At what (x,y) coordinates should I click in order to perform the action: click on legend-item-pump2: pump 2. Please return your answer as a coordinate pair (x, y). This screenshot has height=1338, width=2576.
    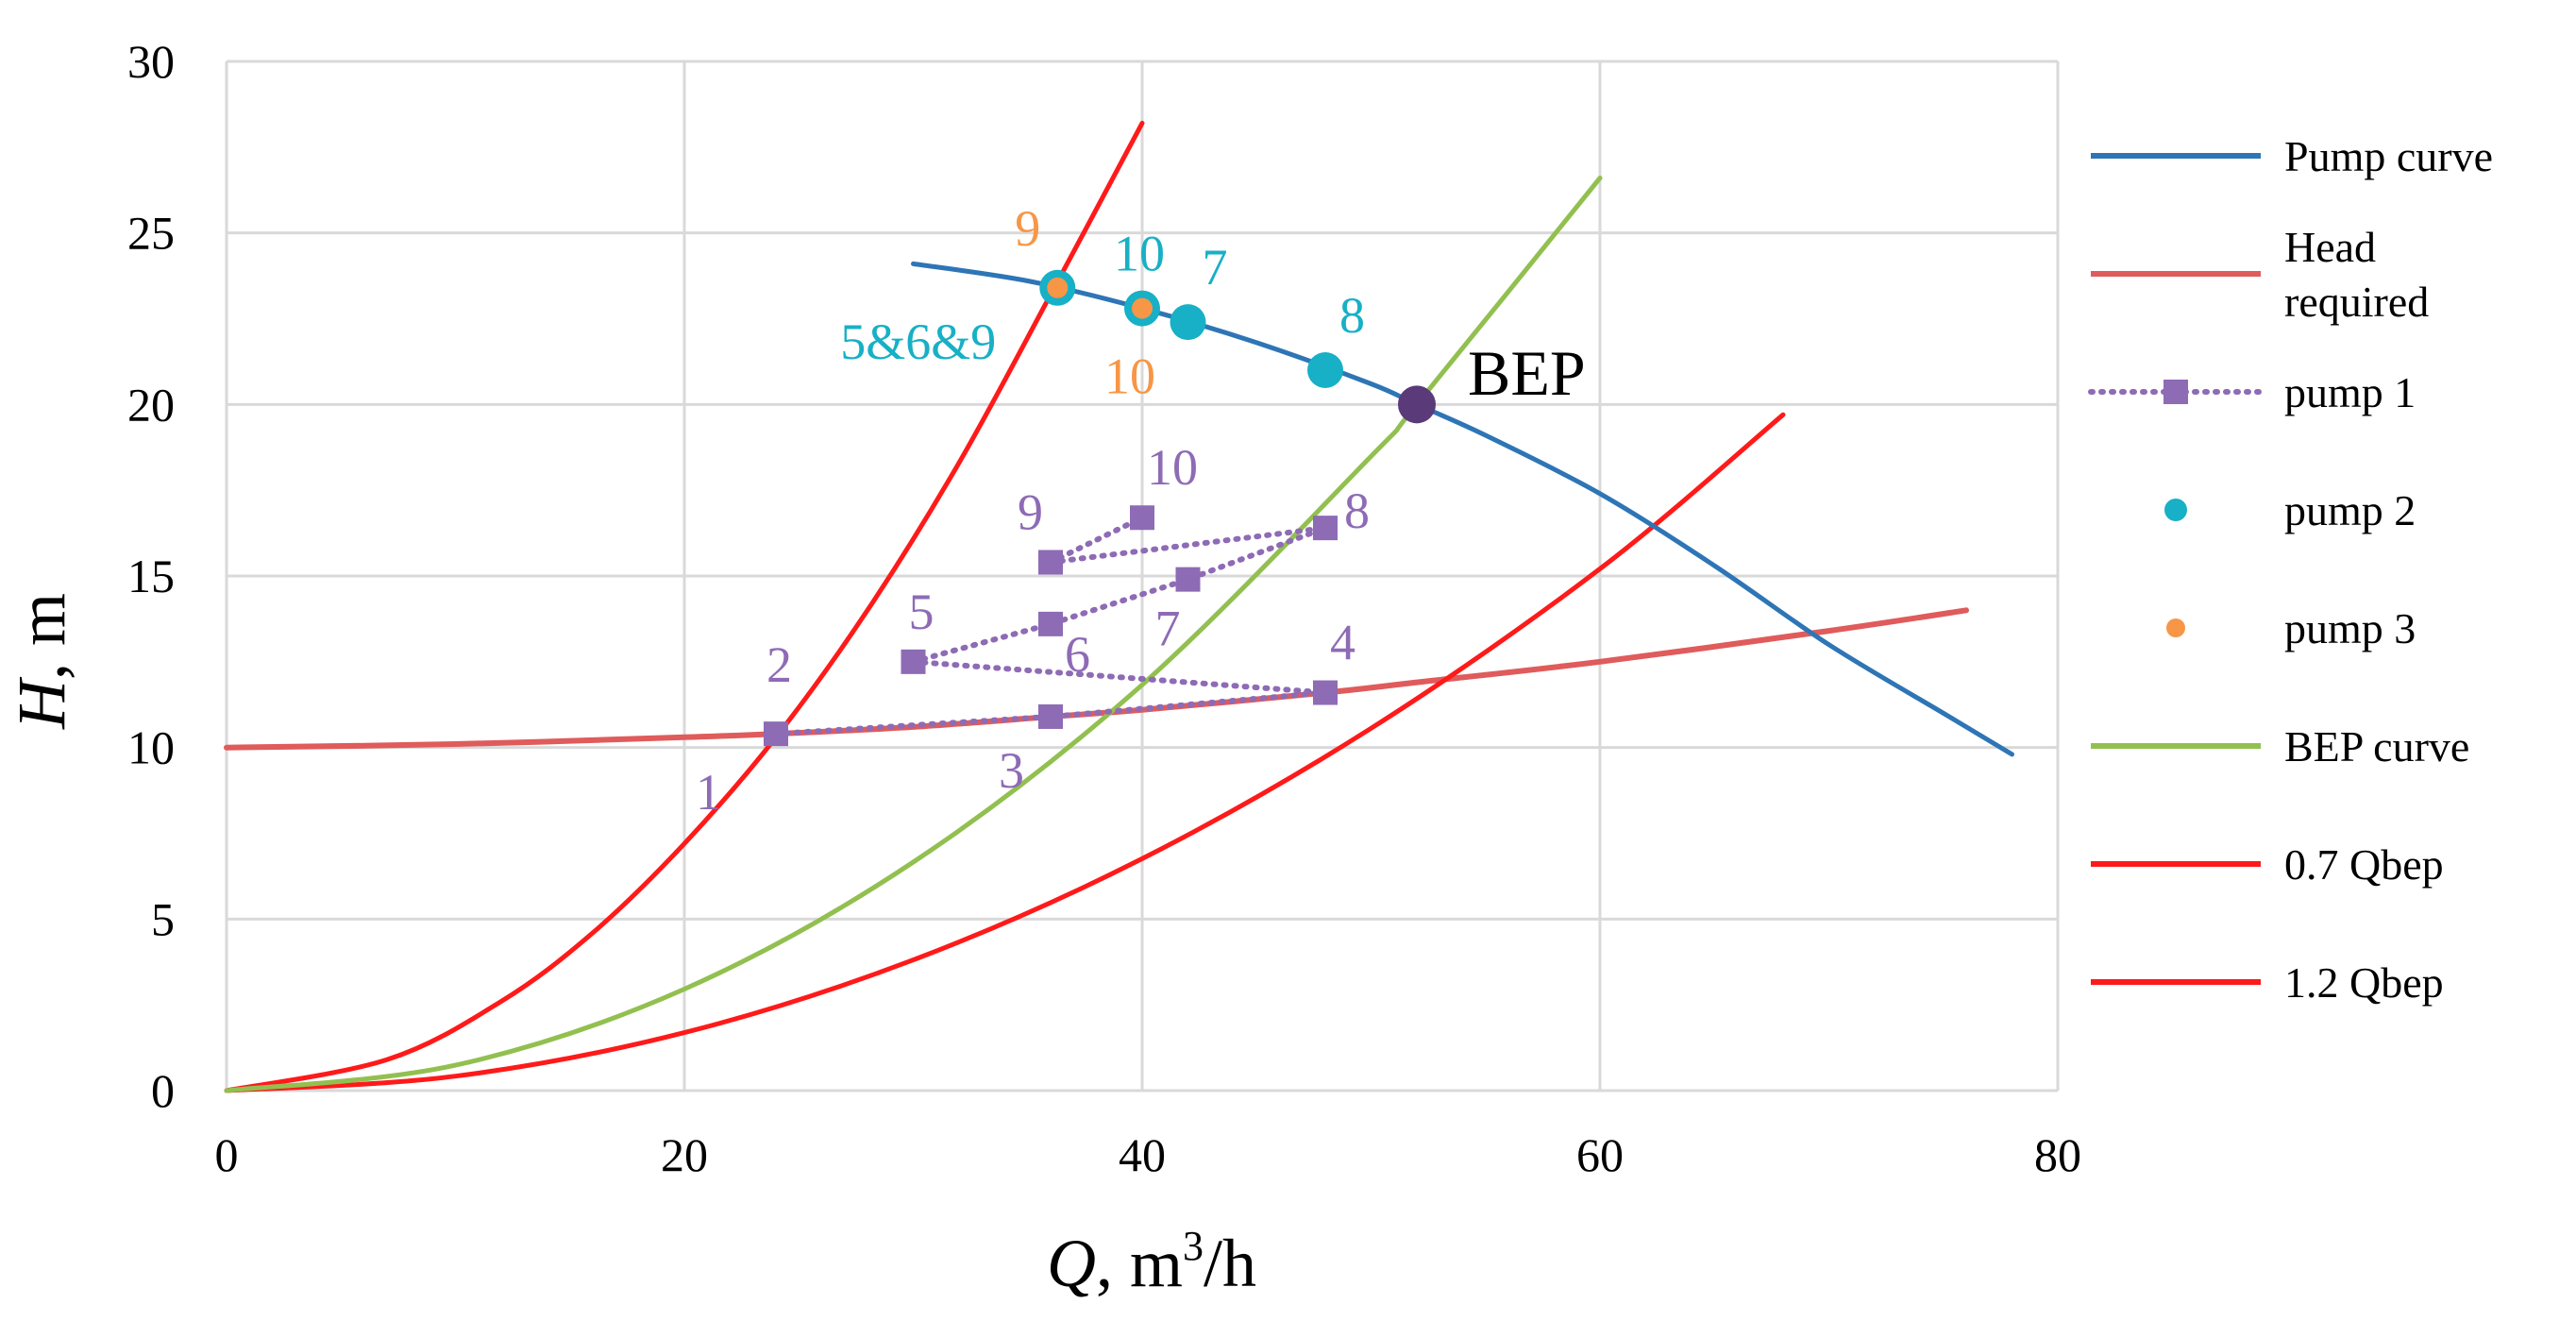
    Looking at the image, I should click on (2290, 510).